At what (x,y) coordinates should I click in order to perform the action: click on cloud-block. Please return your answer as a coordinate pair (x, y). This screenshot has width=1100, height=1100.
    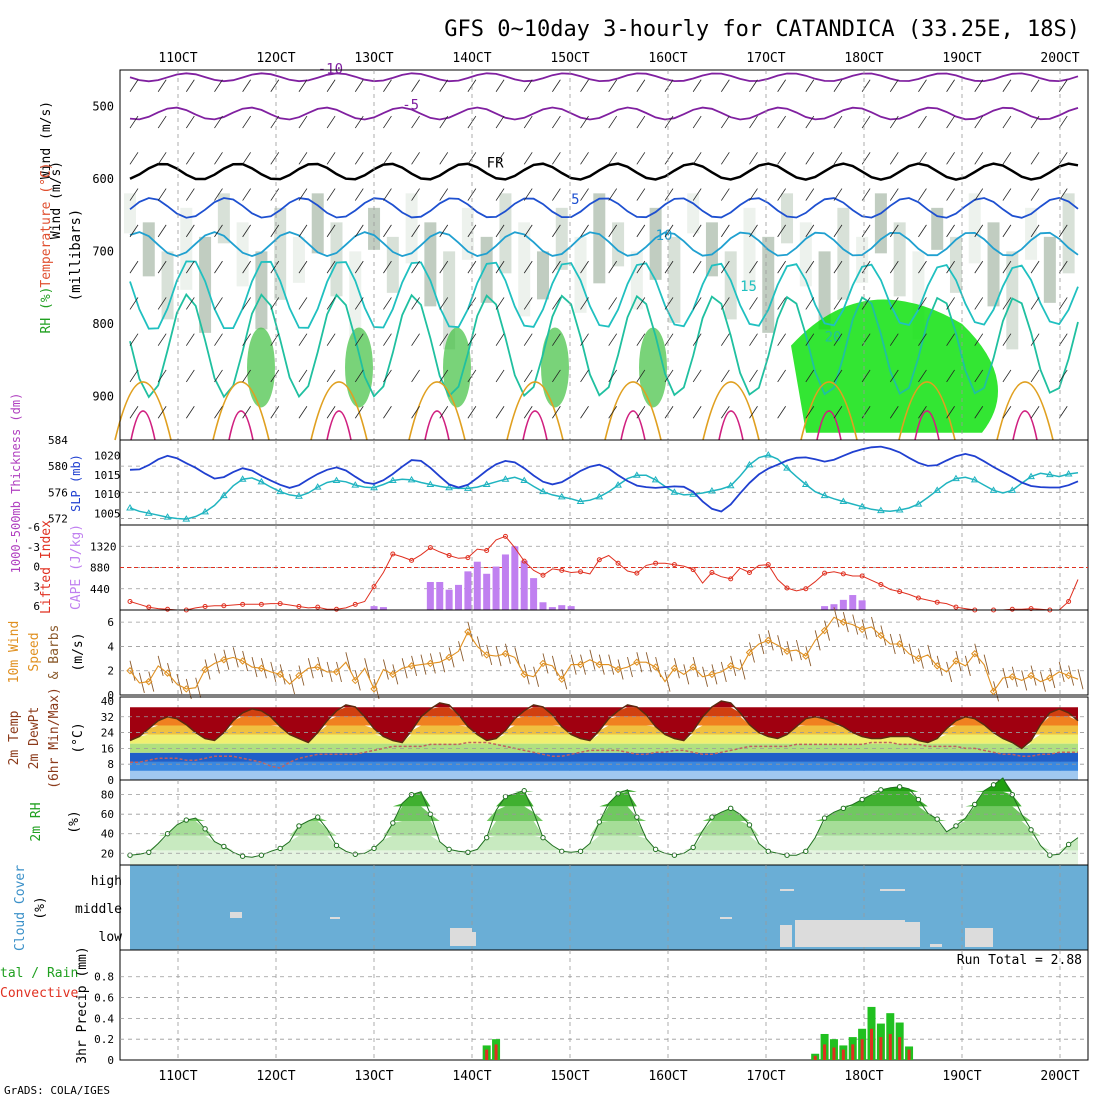
    Looking at the image, I should click on (471, 939).